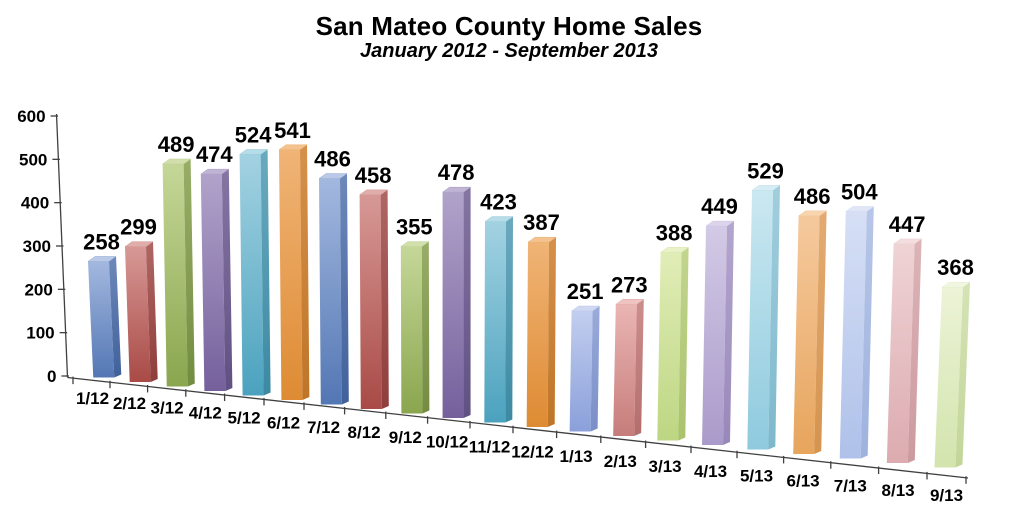 The height and width of the screenshot is (511, 1024). I want to click on x-axis-category-label: 10/12, so click(447, 442).